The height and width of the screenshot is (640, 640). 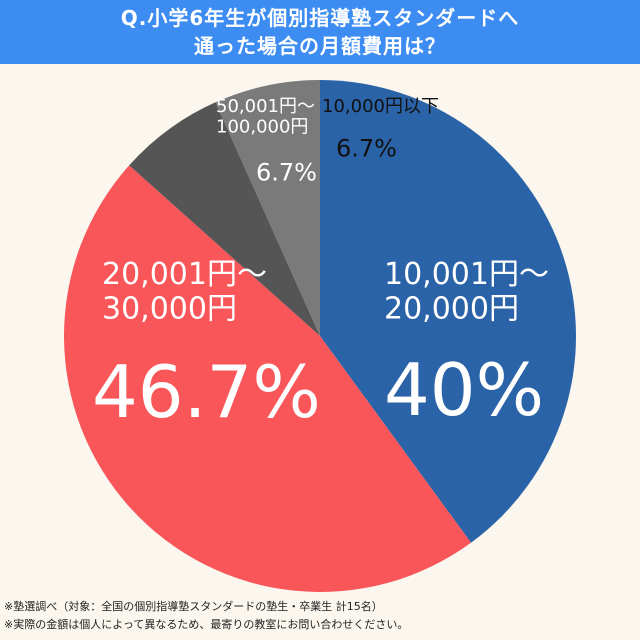 I want to click on chart-title-line-1: Q.小学6年生が個別指導塾スタンダードへ, so click(x=320, y=18).